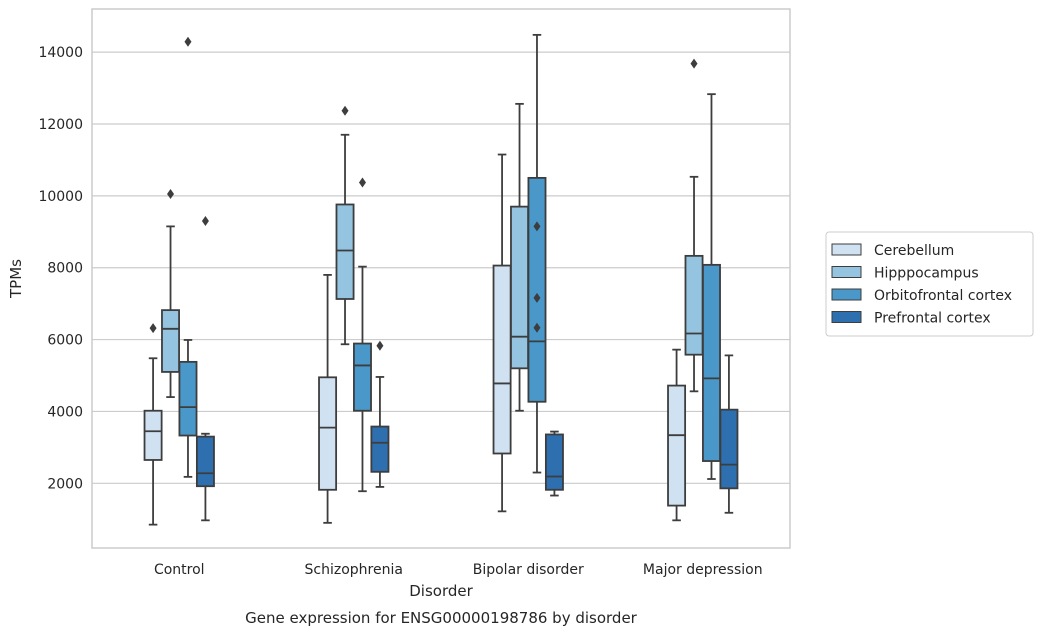  I want to click on y-tick-label: 14000, so click(60, 53).